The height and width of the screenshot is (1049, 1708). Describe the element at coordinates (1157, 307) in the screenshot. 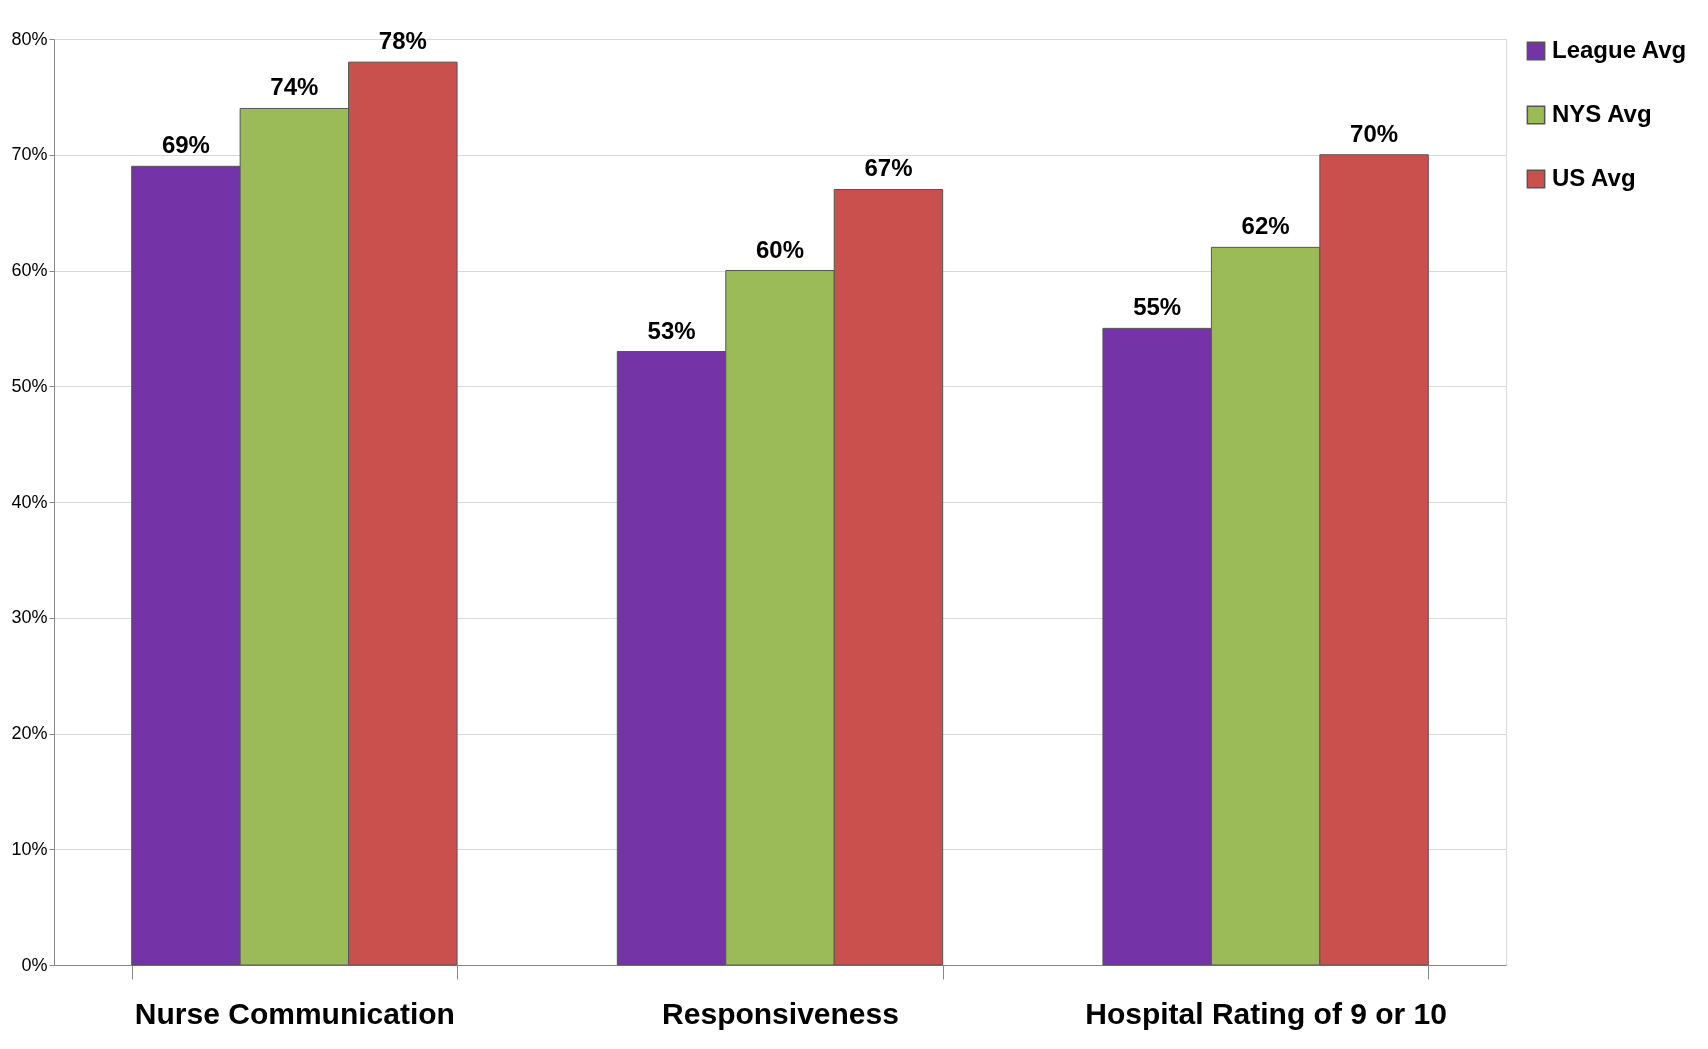

I see `data-label: 55%` at that location.